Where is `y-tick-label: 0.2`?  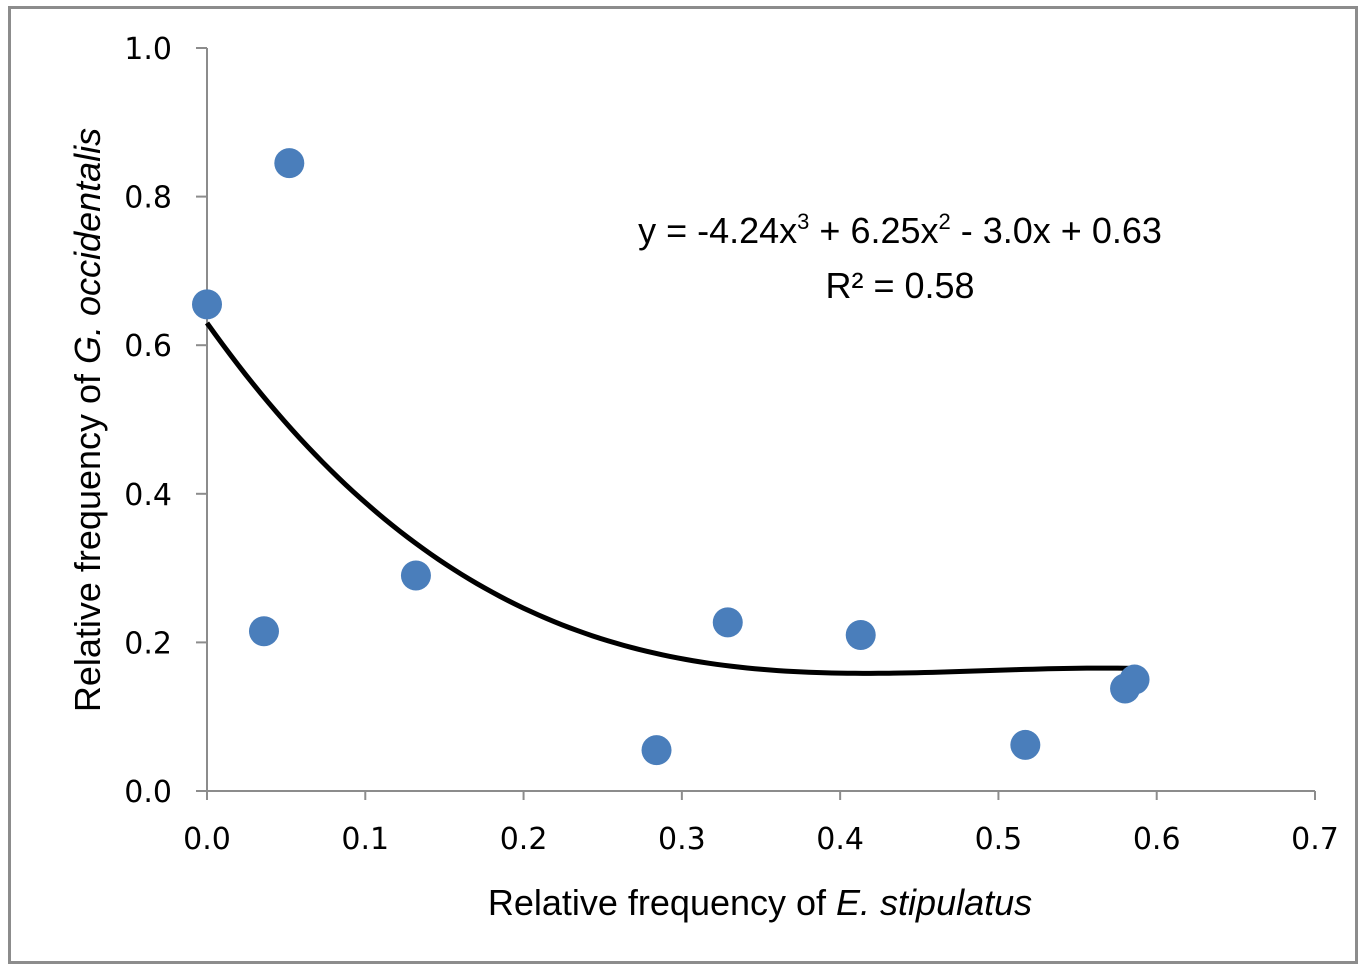 y-tick-label: 0.2 is located at coordinates (148, 643).